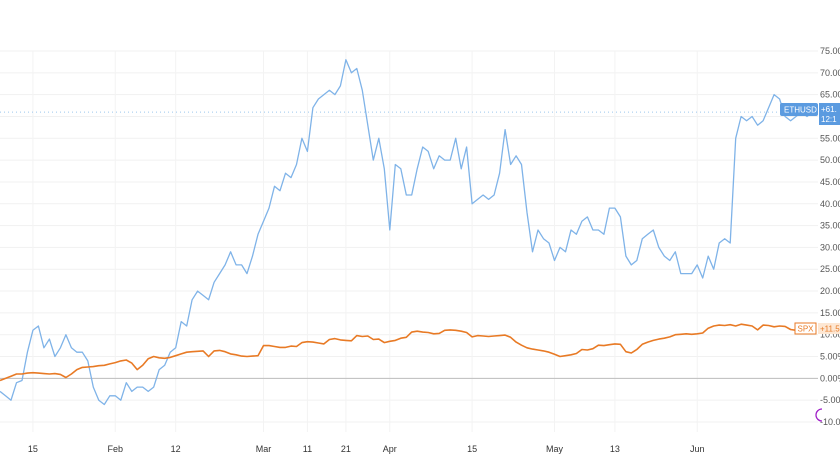 This screenshot has height=473, width=840. What do you see at coordinates (830, 204) in the screenshot?
I see `y-tick-label: 40.00%` at bounding box center [830, 204].